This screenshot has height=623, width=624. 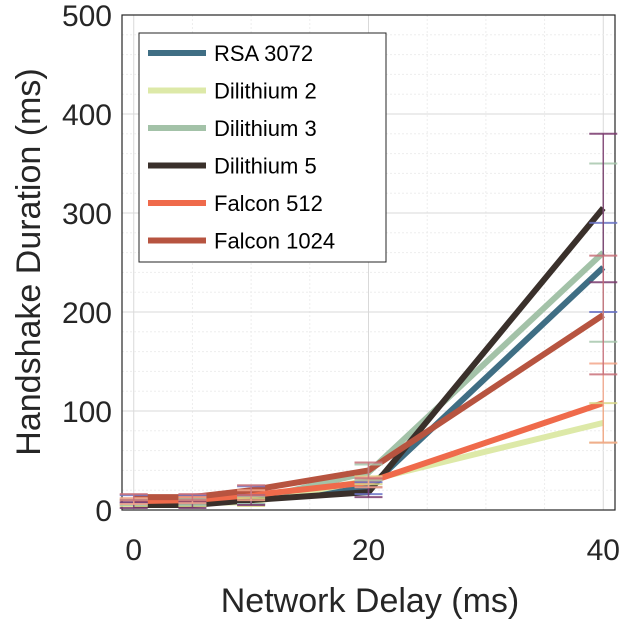 What do you see at coordinates (268, 203) in the screenshot?
I see `legend-label: Falcon 512` at bounding box center [268, 203].